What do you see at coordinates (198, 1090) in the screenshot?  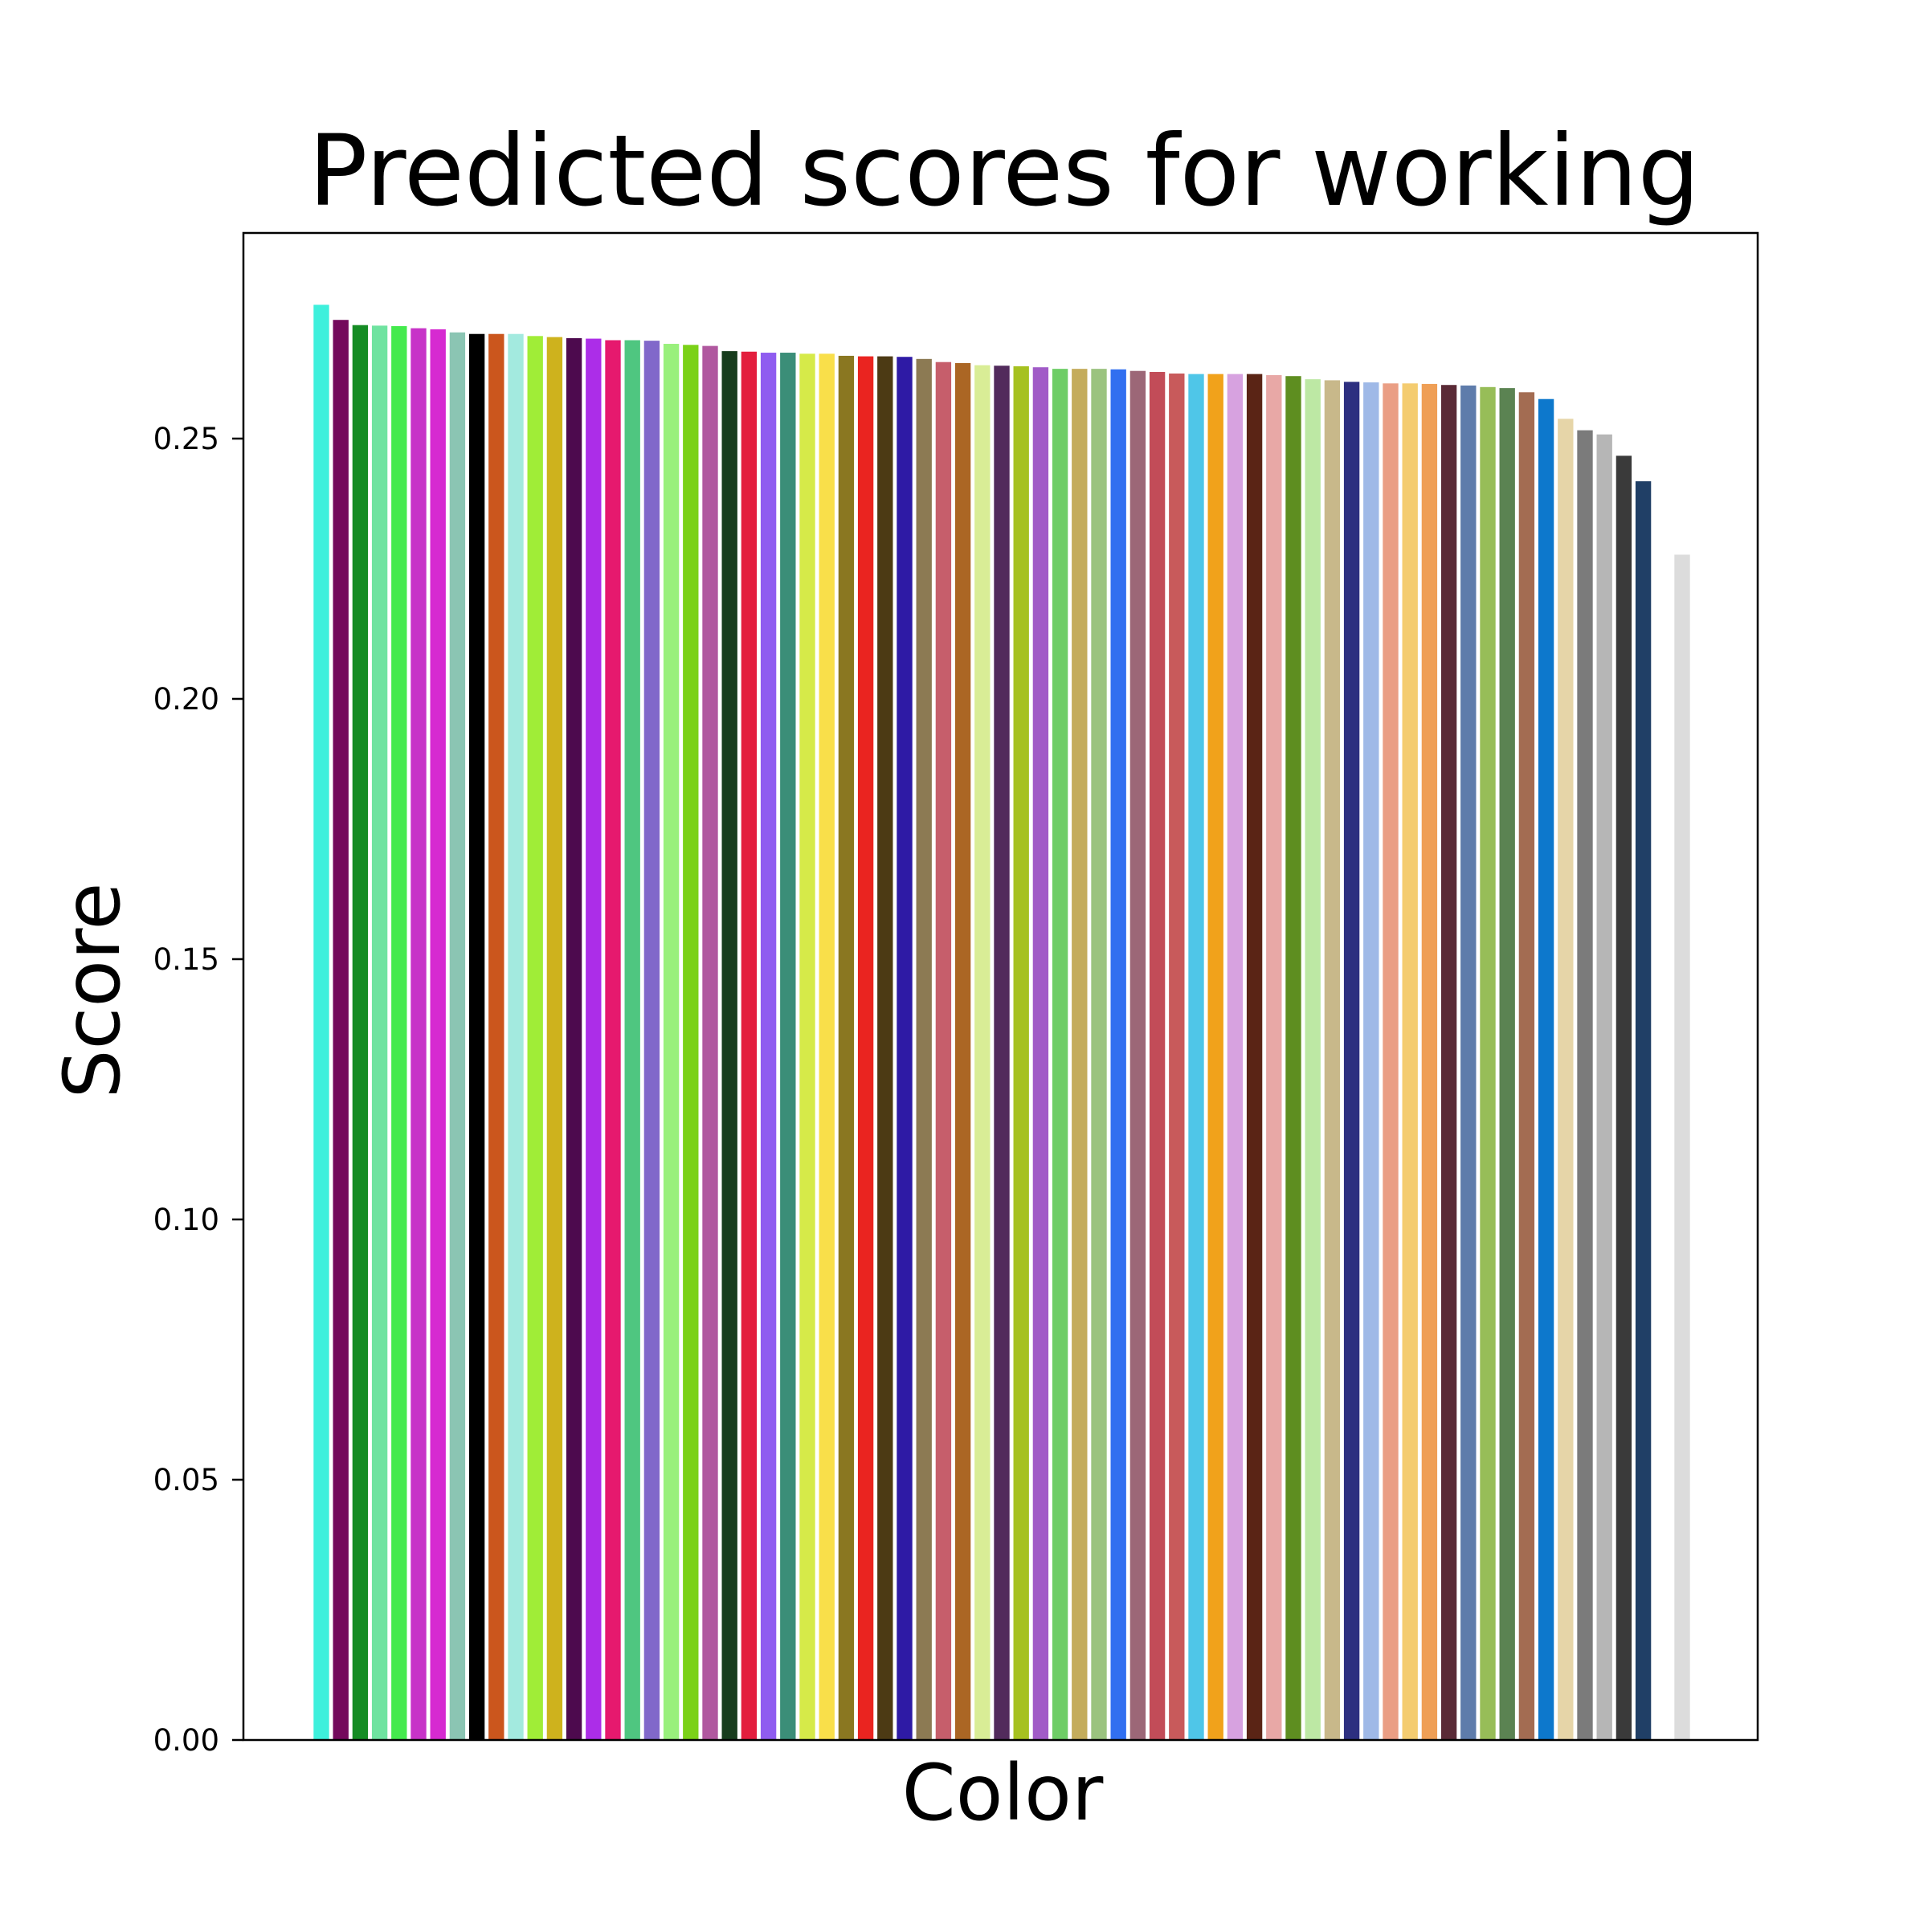 I see `y-axis-ticks: 0.00 0.05 0.10 0.15 0.20 0.25` at bounding box center [198, 1090].